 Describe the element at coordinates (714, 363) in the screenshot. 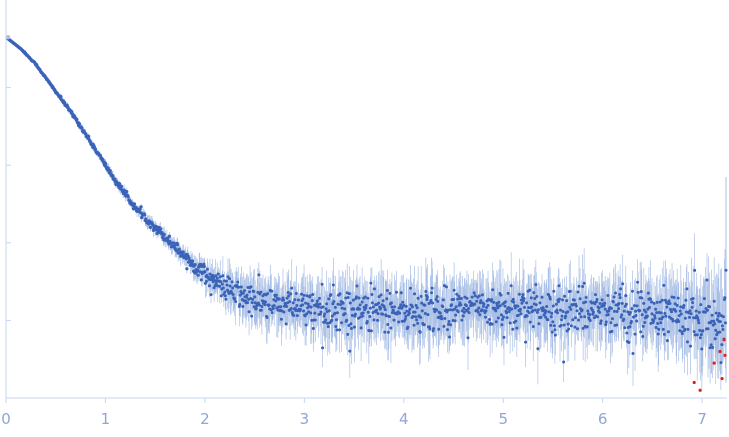

I see `outlier-point` at that location.